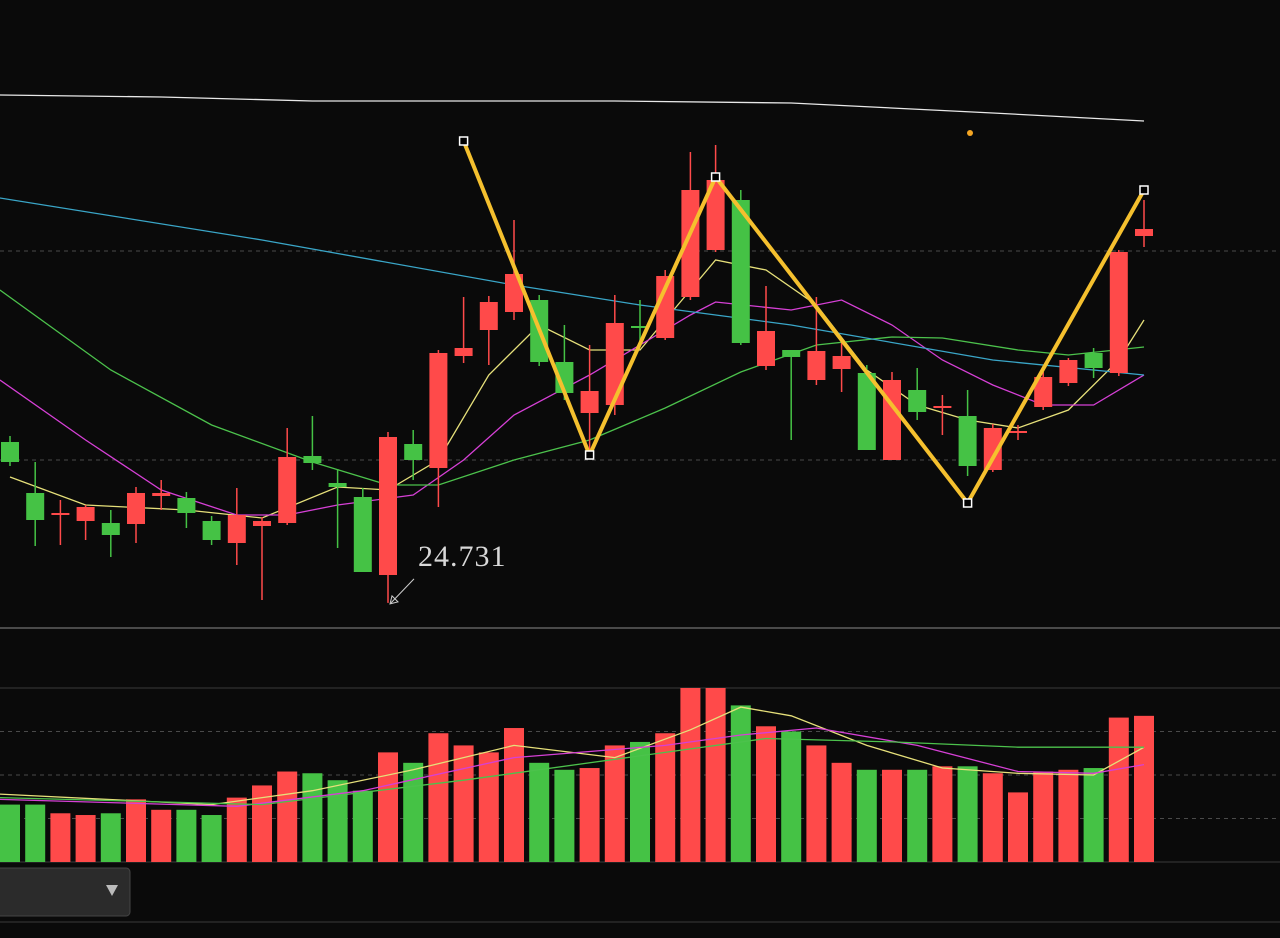  Describe the element at coordinates (112, 890) in the screenshot. I see `dropdown-arrow` at that location.